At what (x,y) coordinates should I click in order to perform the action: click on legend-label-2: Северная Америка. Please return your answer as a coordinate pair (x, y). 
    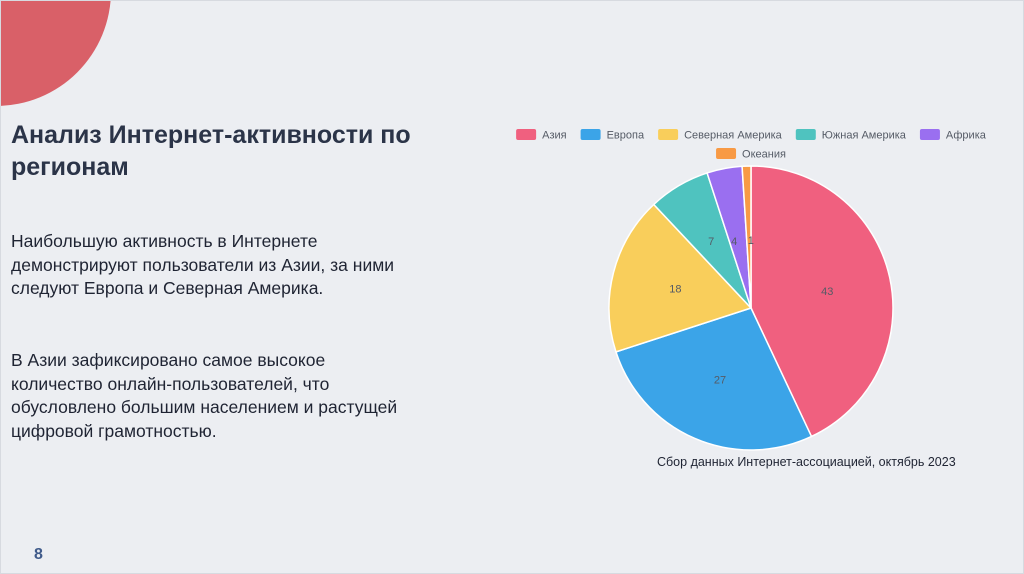
    Looking at the image, I should click on (733, 136).